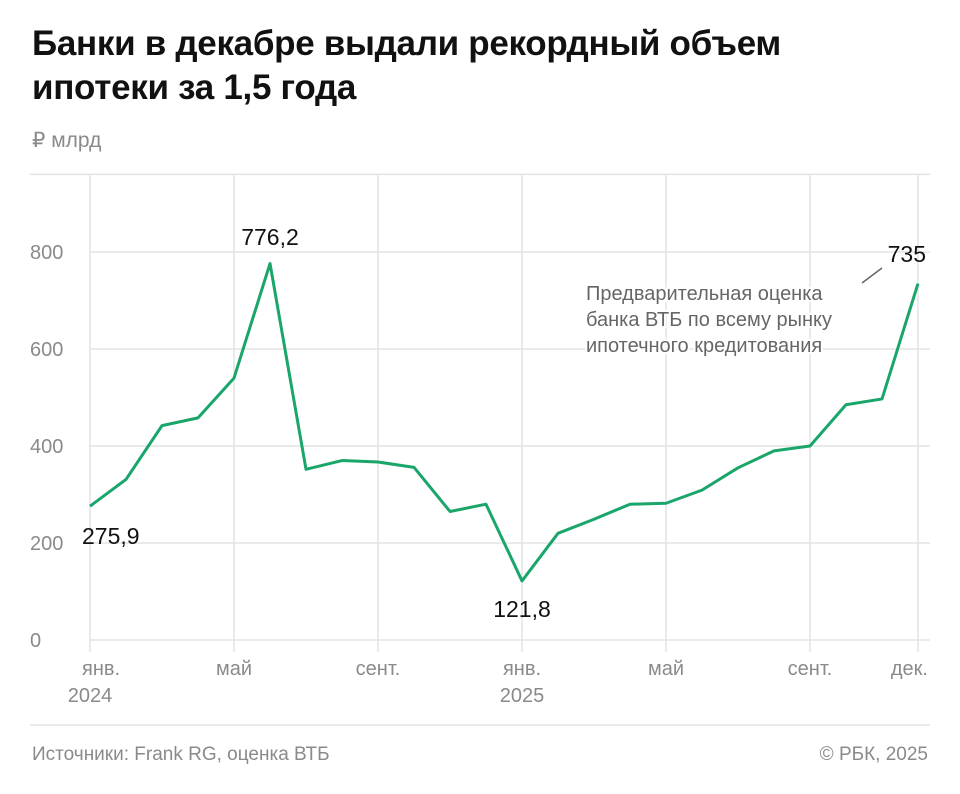 The height and width of the screenshot is (794, 960). I want to click on y-tick-label: 800, so click(46, 253).